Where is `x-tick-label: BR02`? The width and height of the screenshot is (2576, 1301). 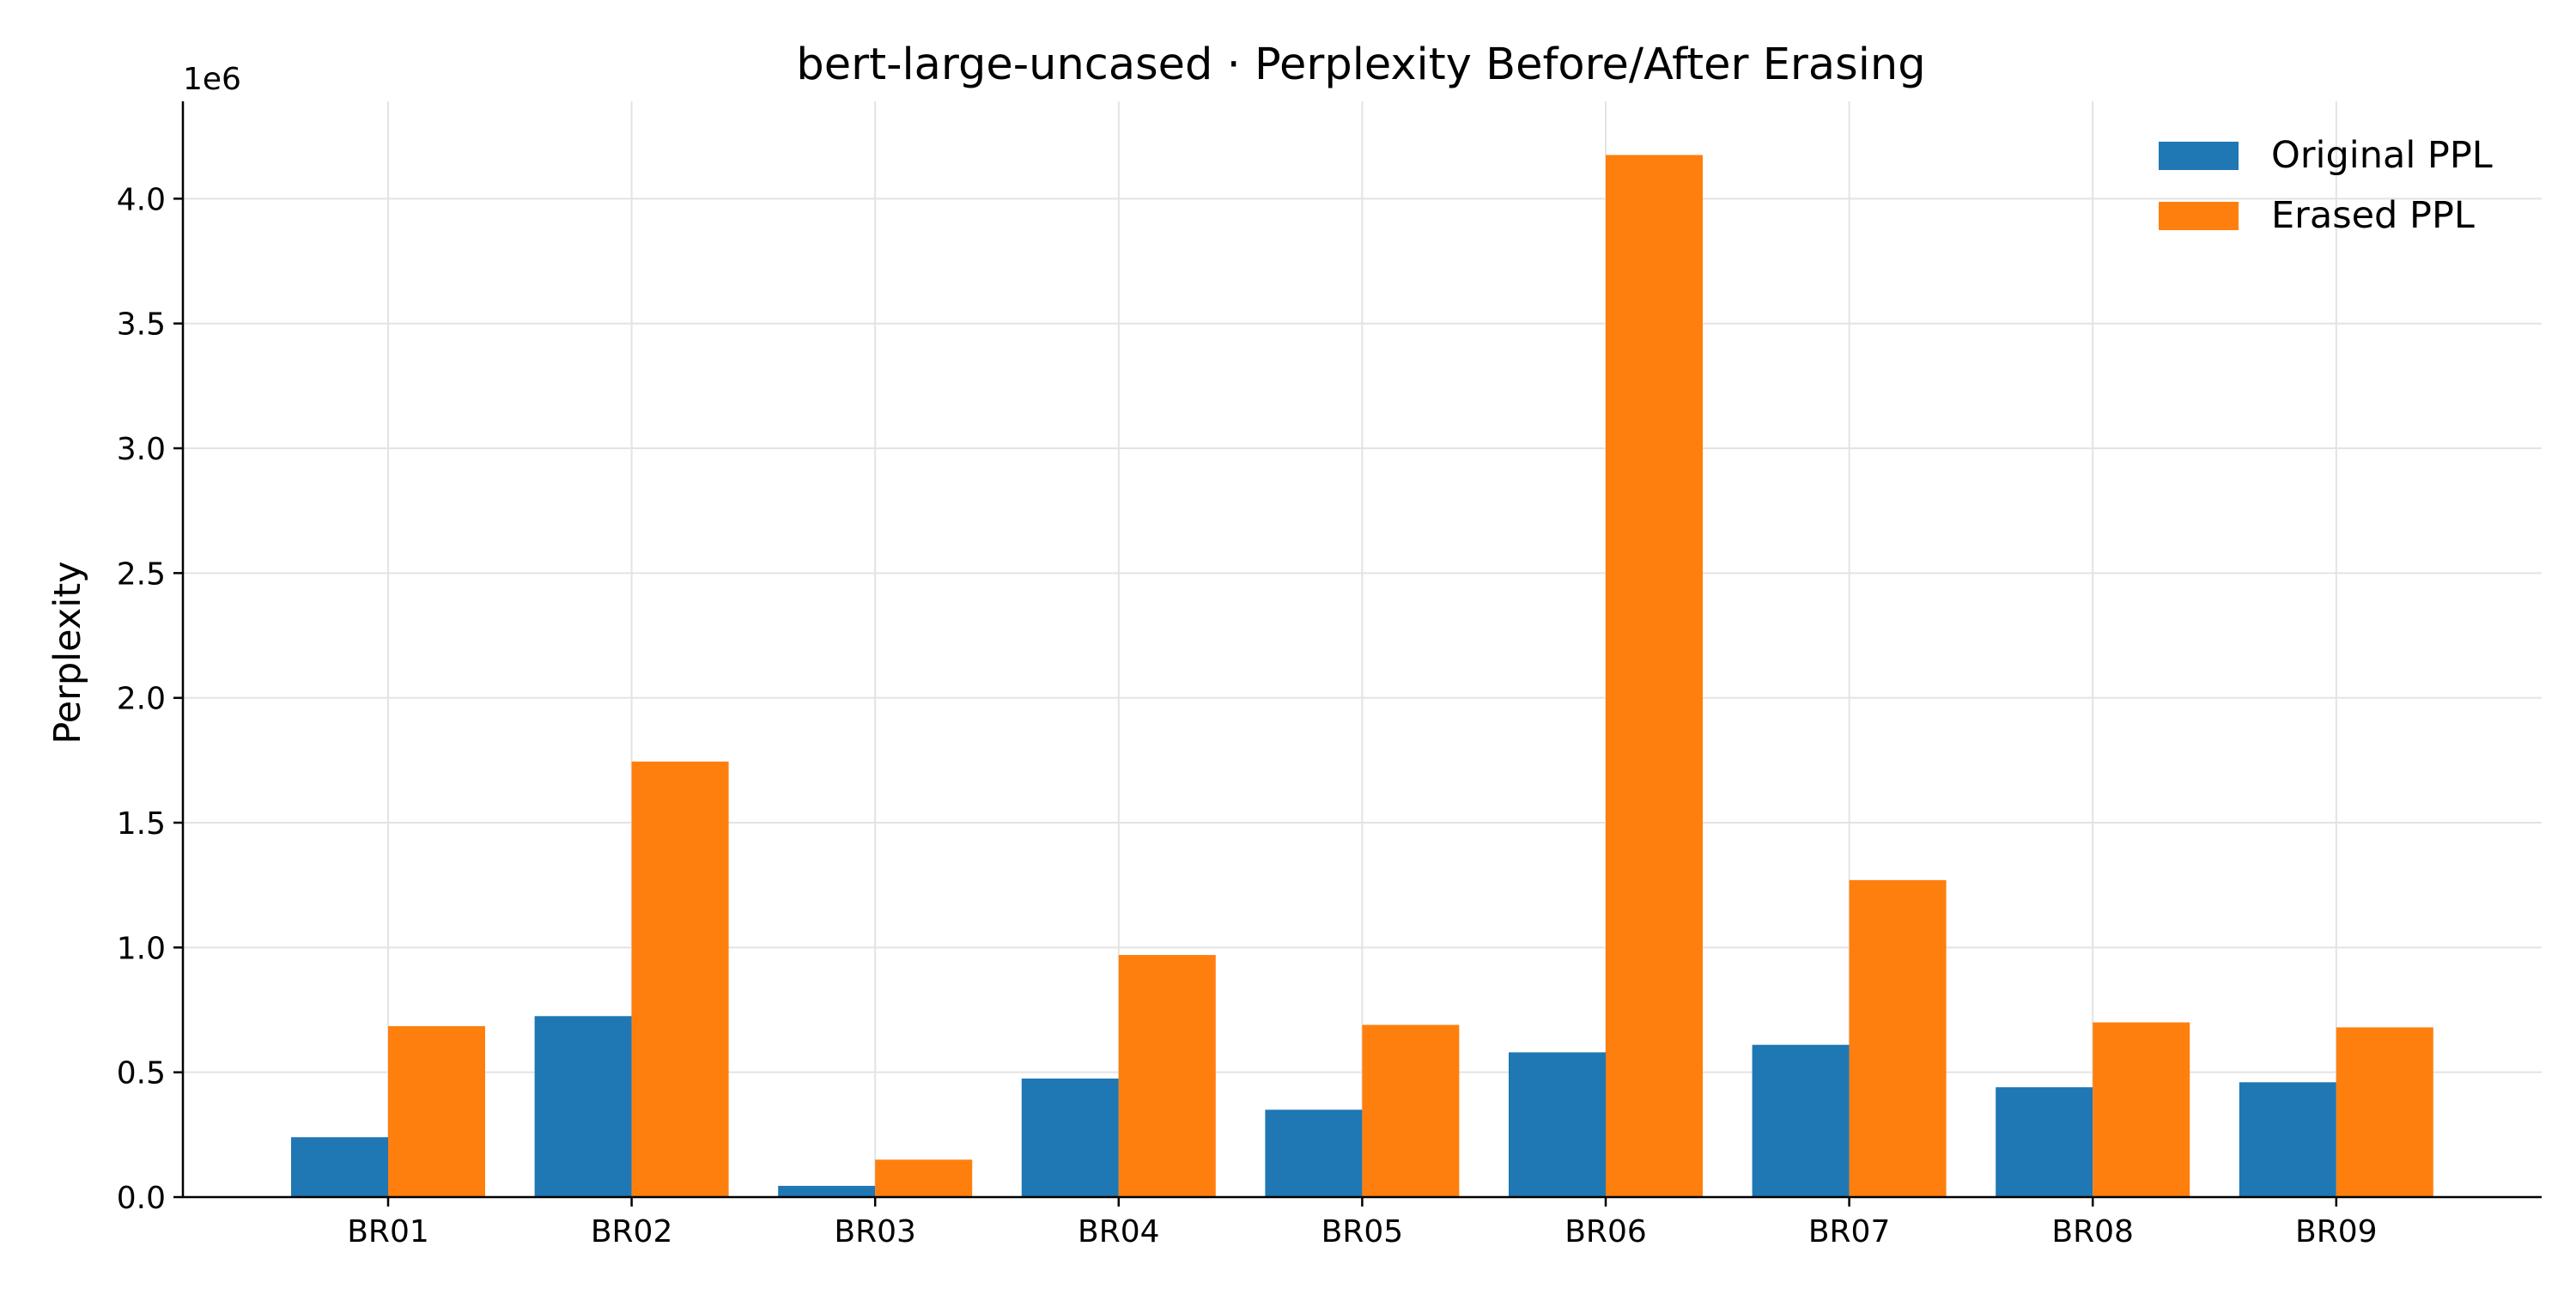 x-tick-label: BR02 is located at coordinates (632, 1231).